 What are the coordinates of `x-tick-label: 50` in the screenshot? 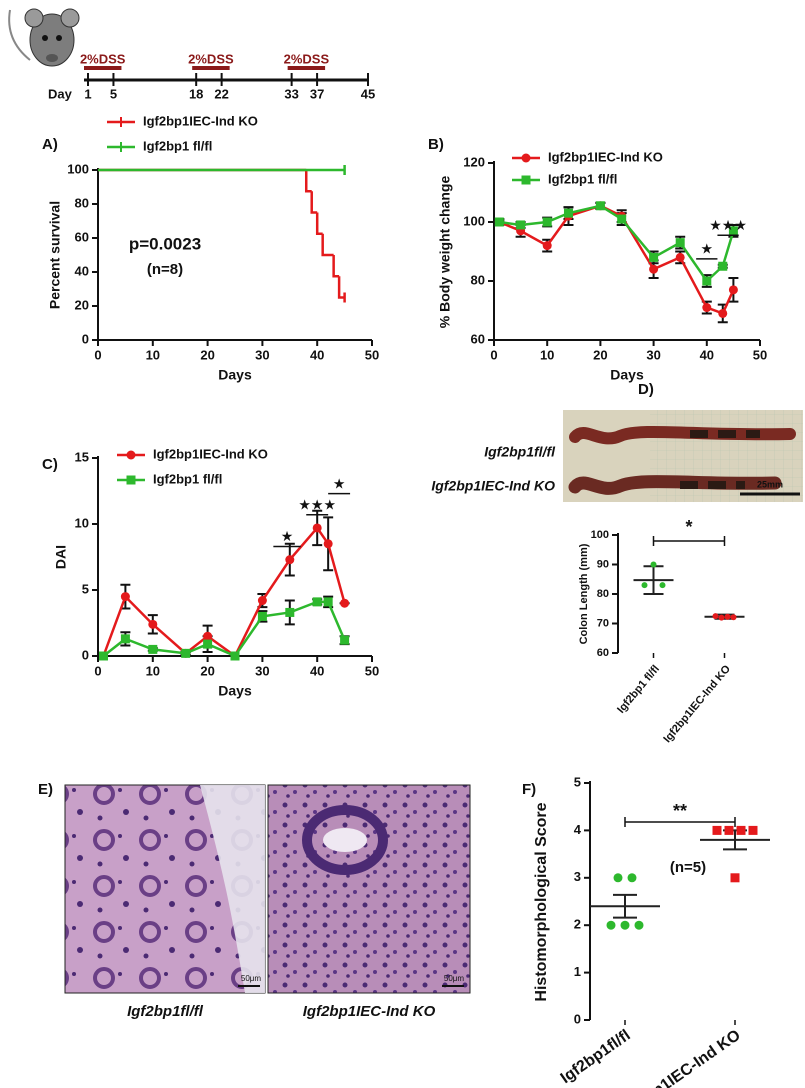 It's located at (372, 670).